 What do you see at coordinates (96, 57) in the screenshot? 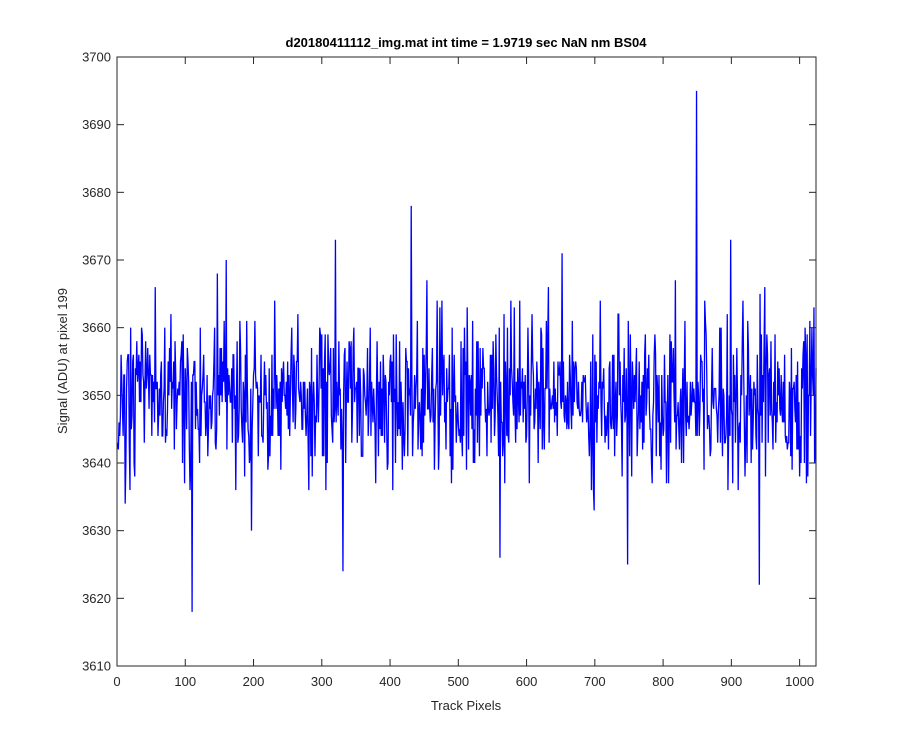
I see `y-tick-label: 3700` at bounding box center [96, 57].